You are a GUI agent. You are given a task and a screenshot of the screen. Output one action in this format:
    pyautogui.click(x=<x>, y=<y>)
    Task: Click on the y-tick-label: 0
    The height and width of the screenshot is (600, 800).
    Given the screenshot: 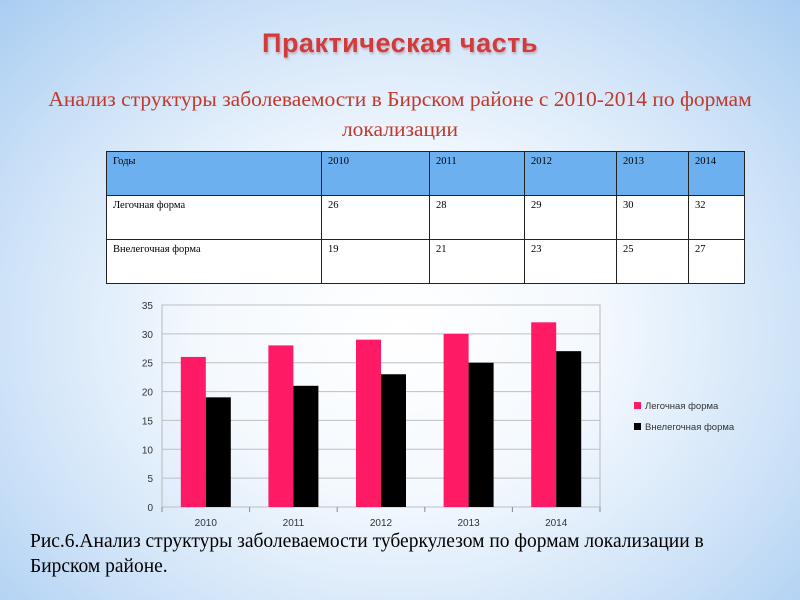 What is the action you would take?
    pyautogui.click(x=150, y=508)
    